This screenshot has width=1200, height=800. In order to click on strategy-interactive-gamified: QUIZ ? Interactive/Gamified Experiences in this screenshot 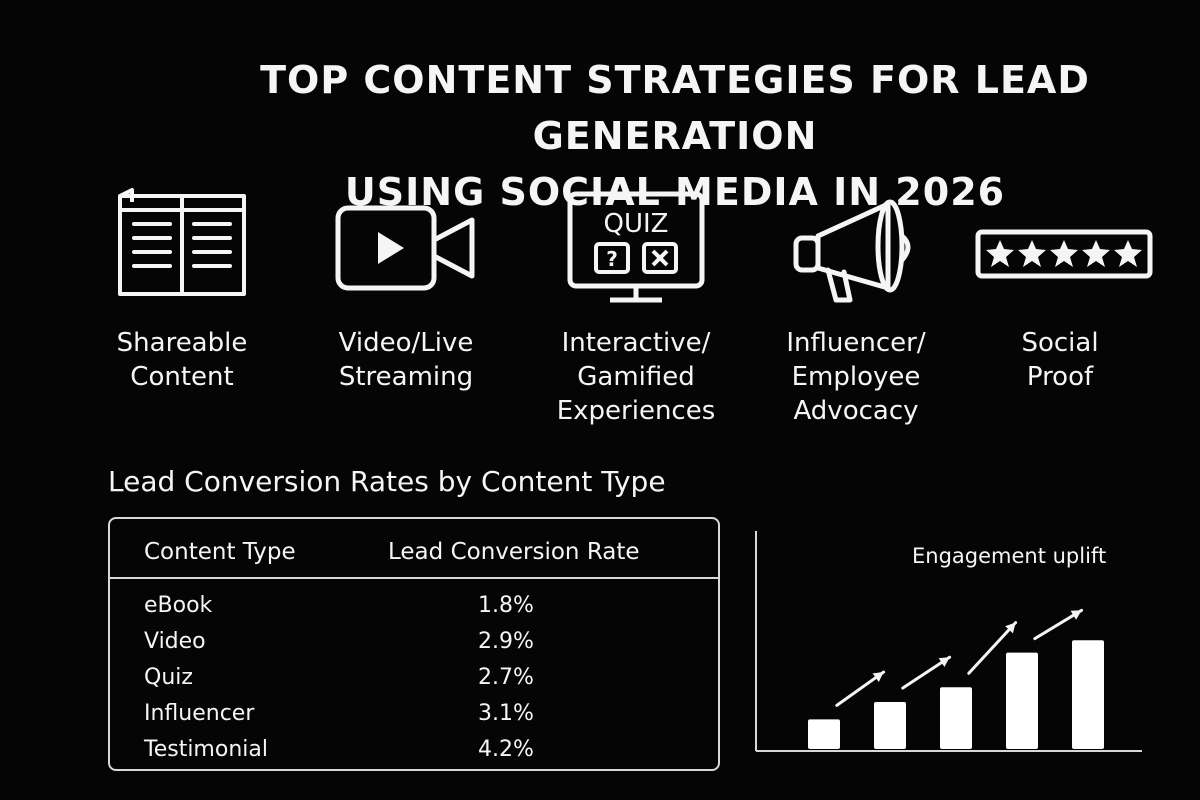, I will do `click(636, 304)`.